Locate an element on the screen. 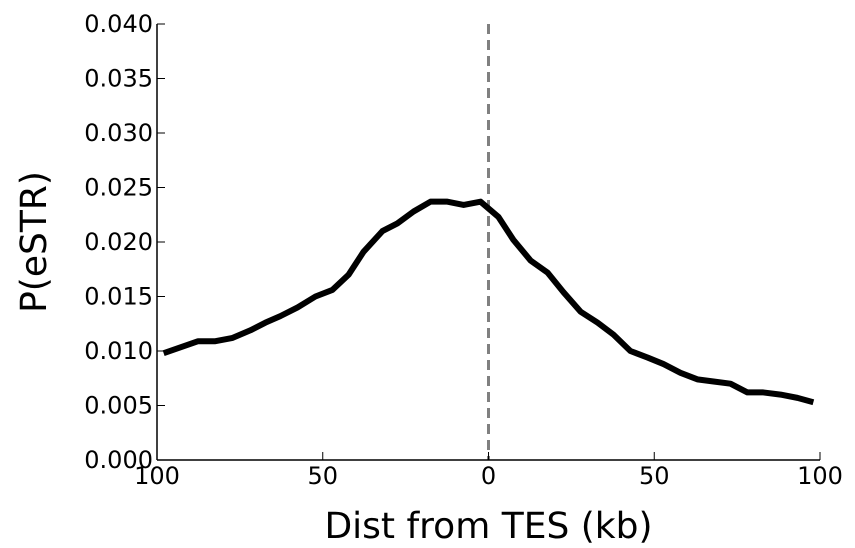 The width and height of the screenshot is (855, 548). y-tick-label: 0.035 is located at coordinates (118, 78).